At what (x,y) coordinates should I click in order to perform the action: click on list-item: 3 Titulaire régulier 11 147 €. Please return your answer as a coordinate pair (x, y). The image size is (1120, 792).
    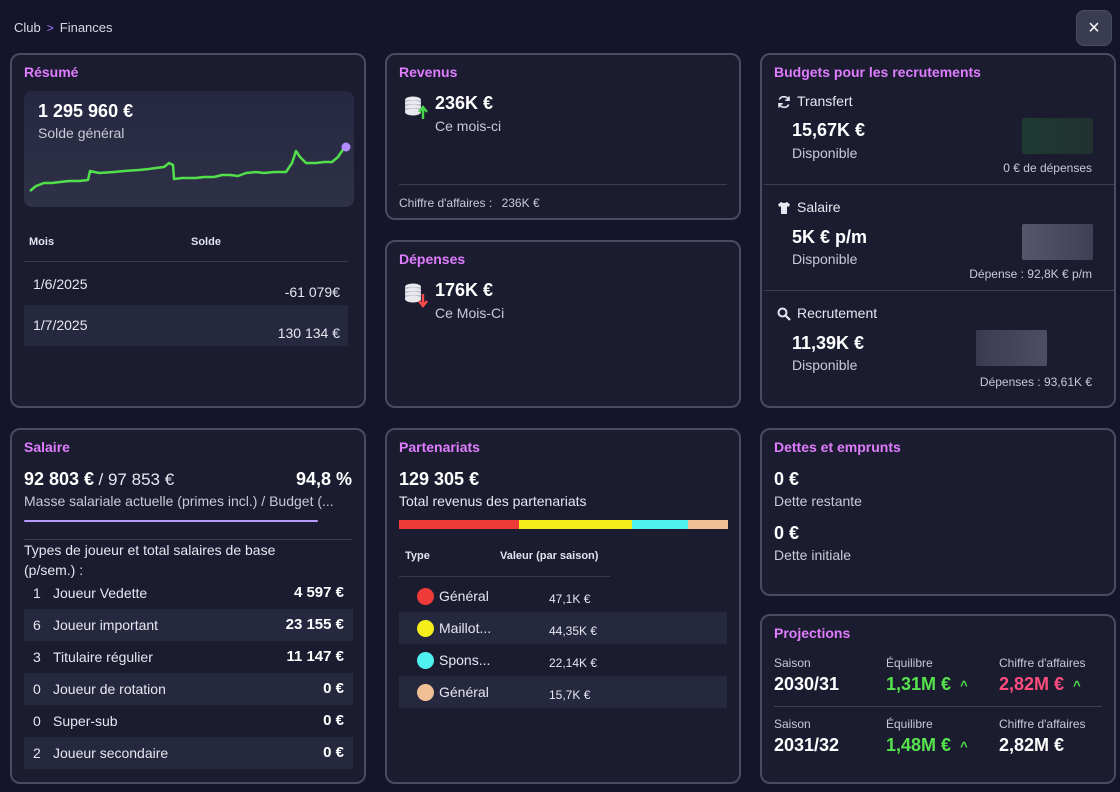
    Looking at the image, I should click on (188, 657).